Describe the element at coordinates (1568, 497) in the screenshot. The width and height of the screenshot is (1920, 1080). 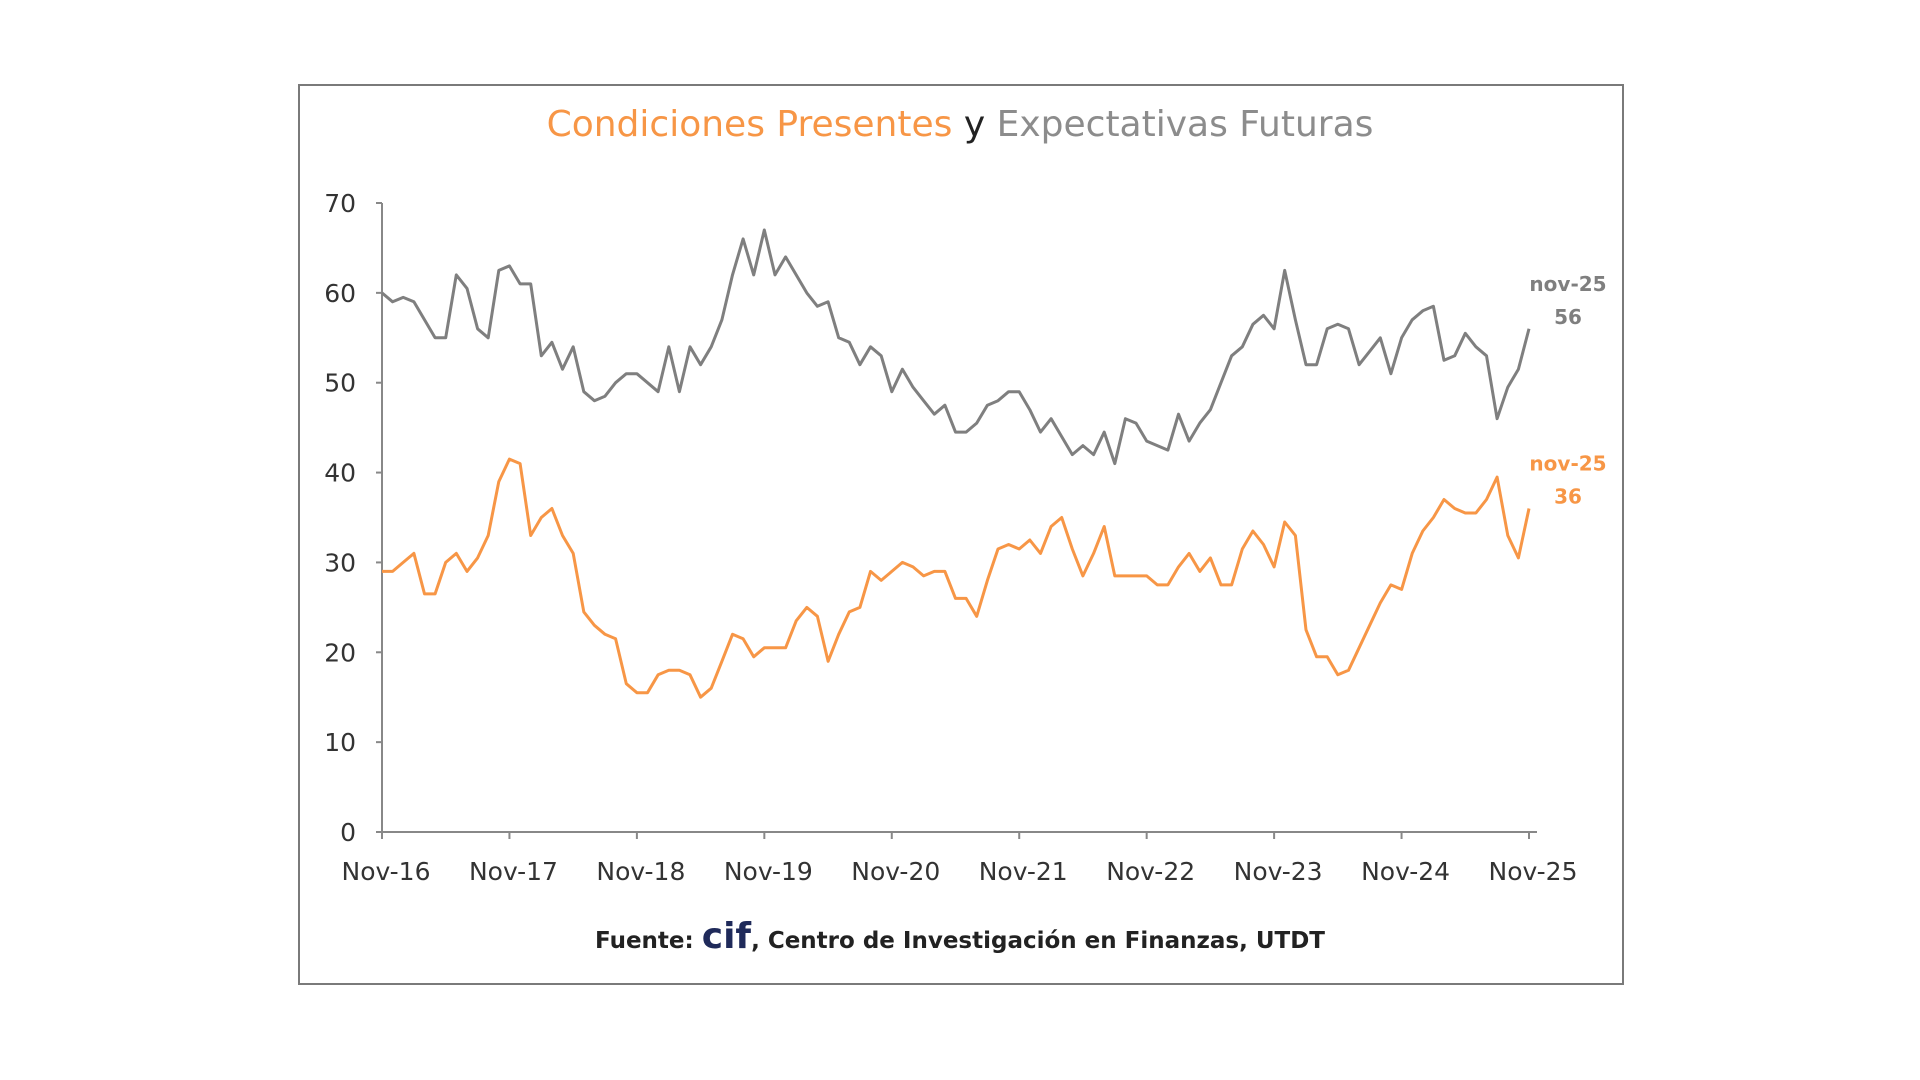
I see `annotation-value: 36` at that location.